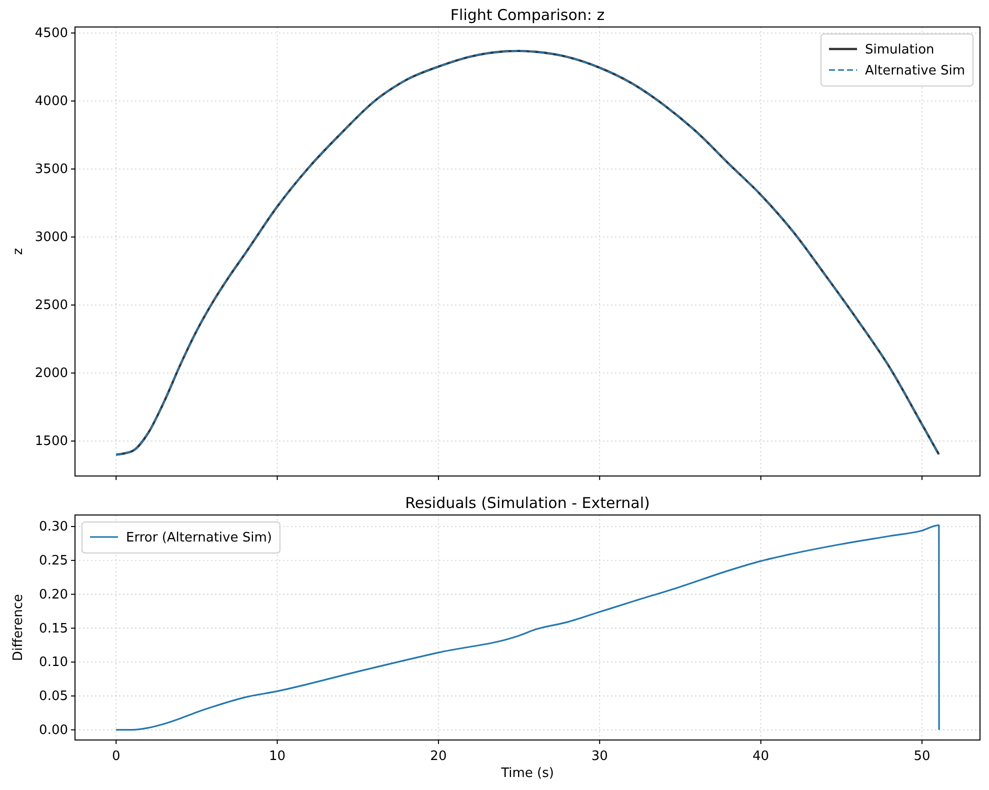  Describe the element at coordinates (51, 442) in the screenshot. I see `y-tick-label: 1500` at that location.